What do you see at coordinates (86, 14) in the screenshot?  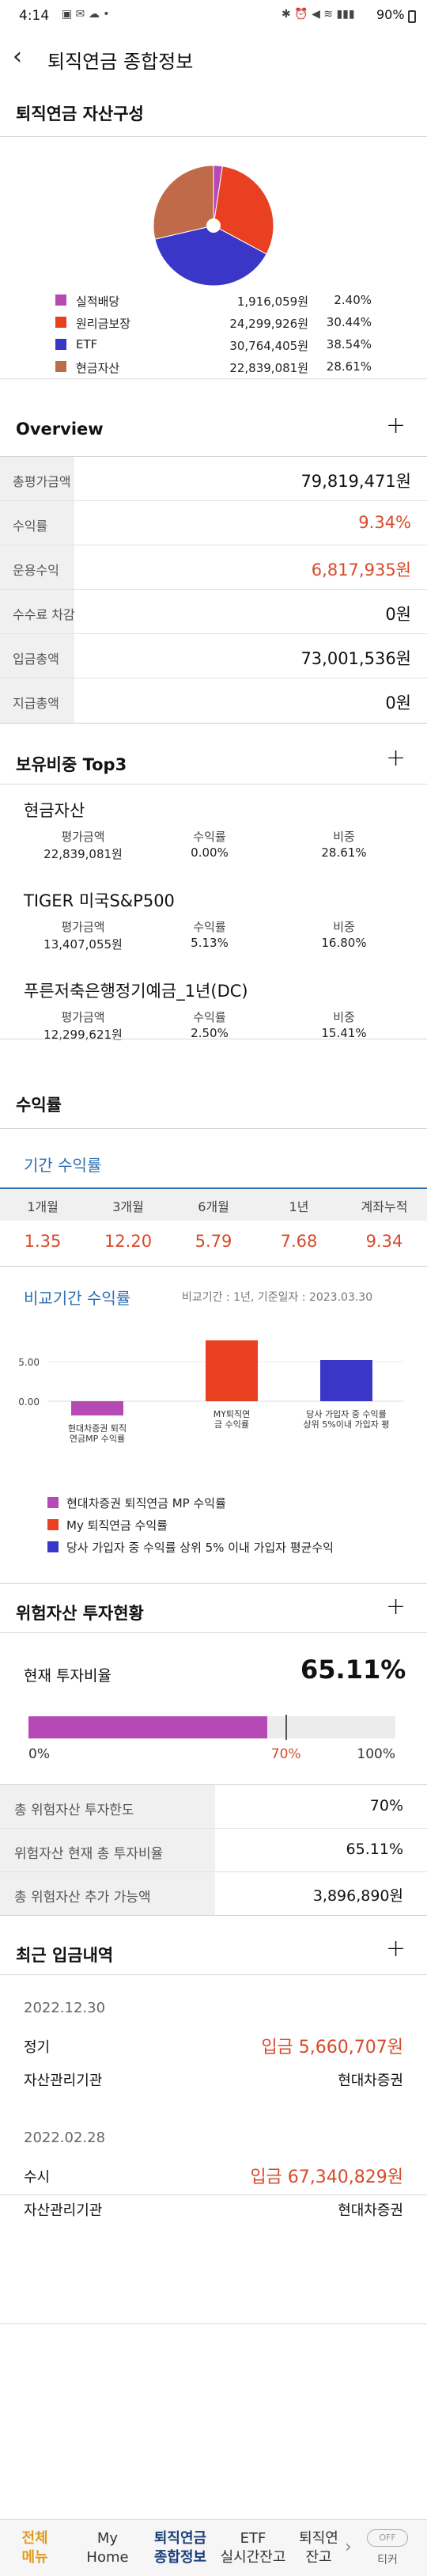 I see `notification-icons: ▣ ✉ ☁ •` at bounding box center [86, 14].